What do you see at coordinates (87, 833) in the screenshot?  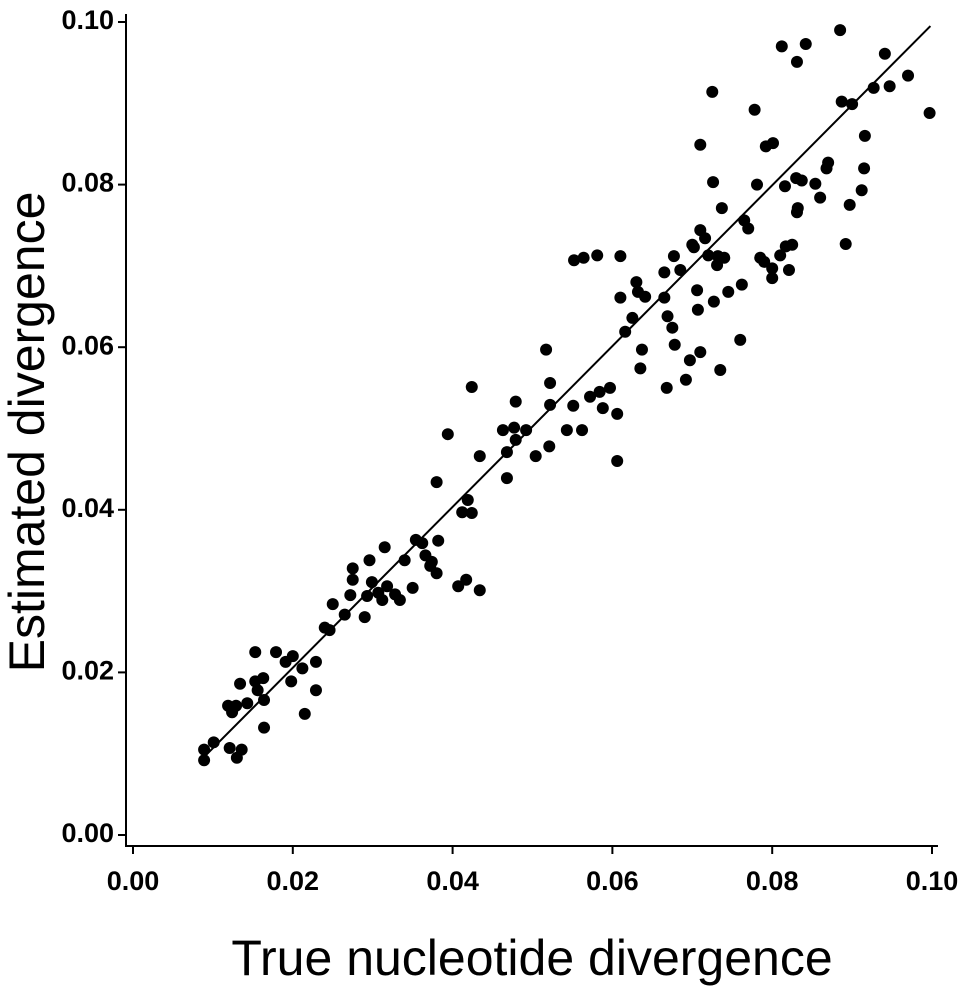 I see `y-tick-label: 0.00` at bounding box center [87, 833].